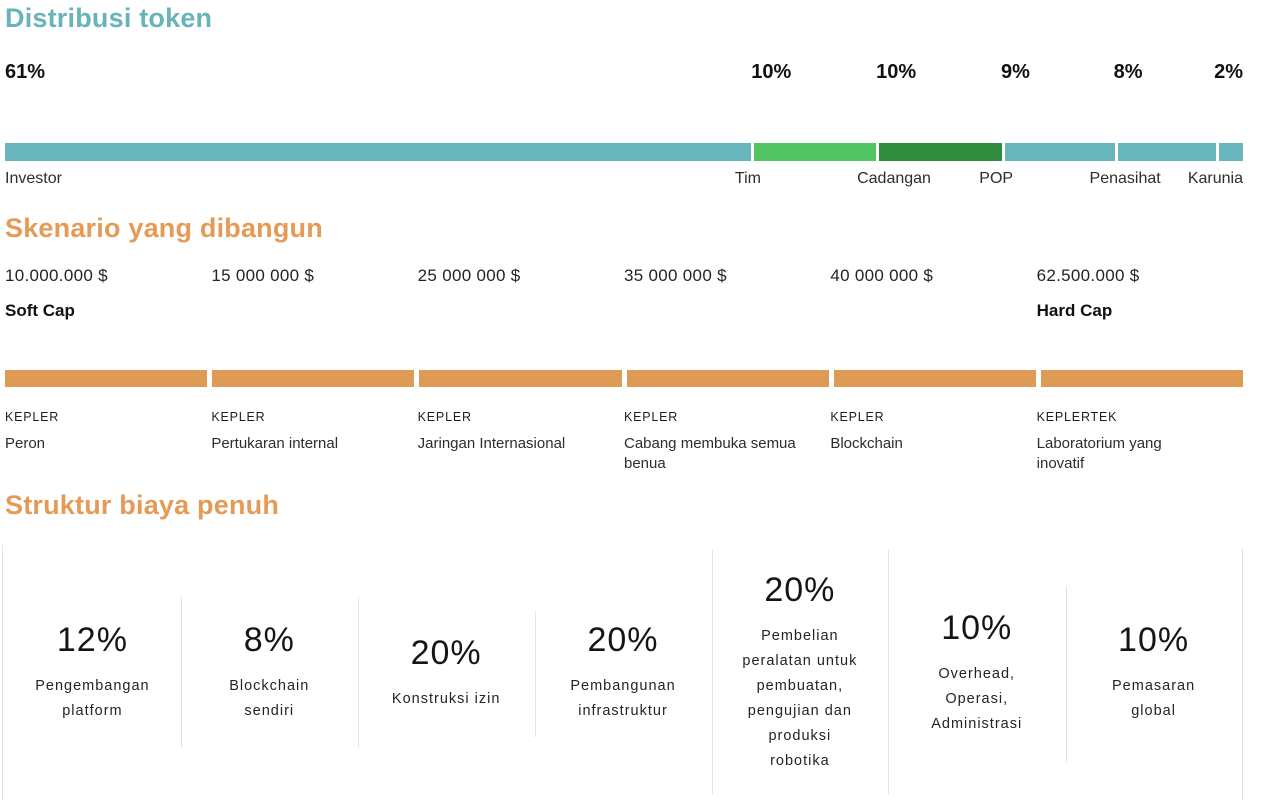 Image resolution: width=1287 pixels, height=803 pixels. I want to click on milestone-cap-label: Hard Cap, so click(1074, 310).